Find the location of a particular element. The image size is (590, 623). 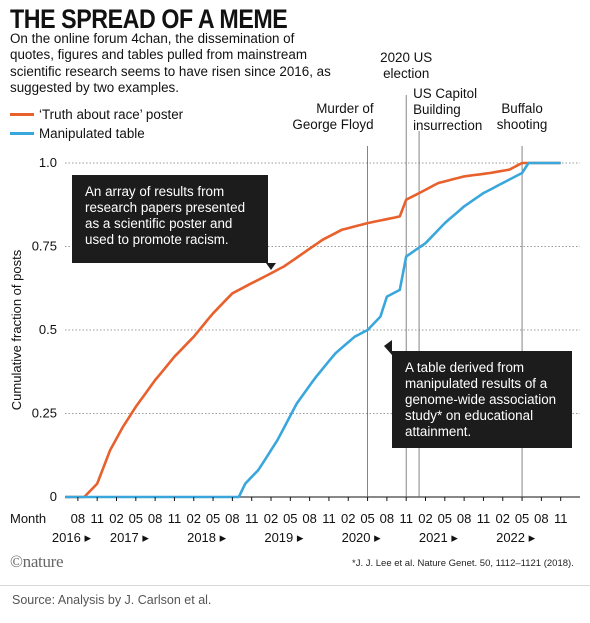

annotation-text: genome-wide association is located at coordinates (480, 399).